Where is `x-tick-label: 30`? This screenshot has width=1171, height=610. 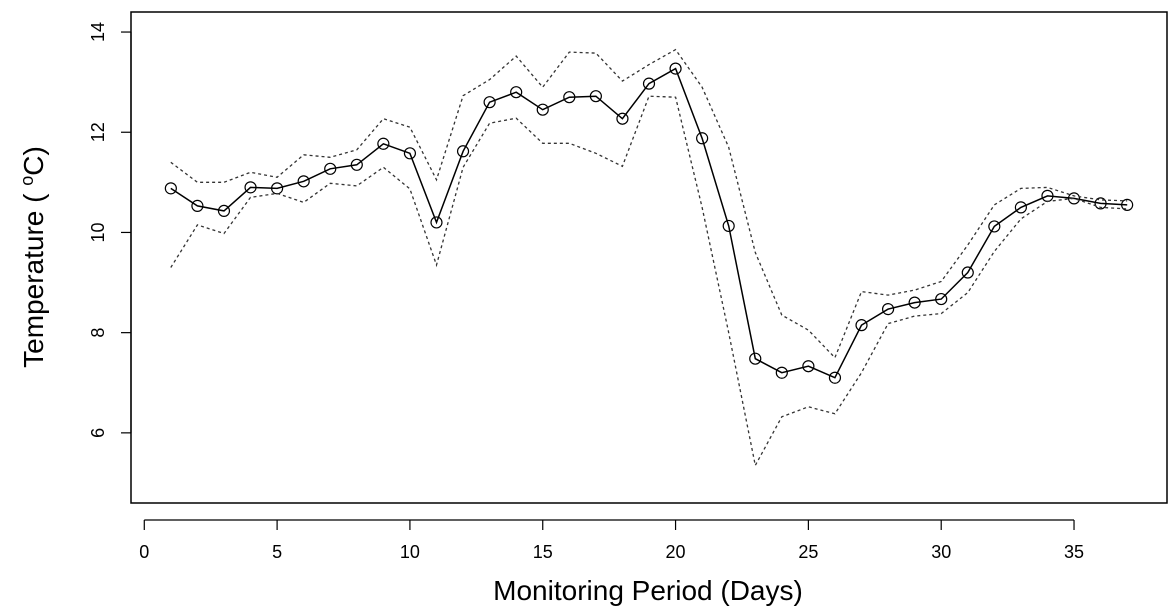
x-tick-label: 30 is located at coordinates (941, 552).